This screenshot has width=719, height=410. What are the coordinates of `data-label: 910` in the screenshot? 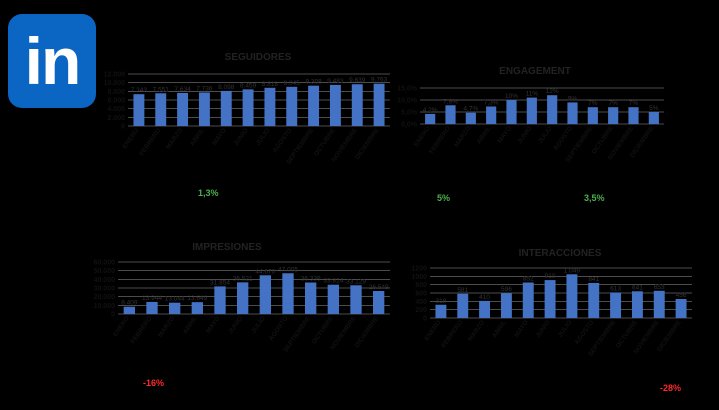 It's located at (550, 276).